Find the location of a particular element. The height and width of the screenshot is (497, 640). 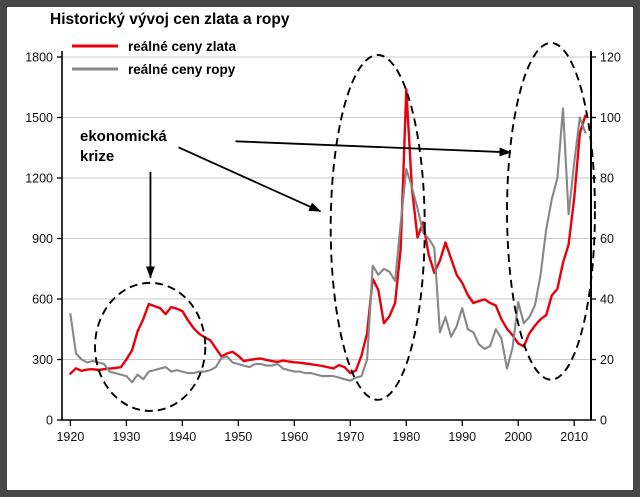

legend: reálné ceny zlata reálné ceny ropy is located at coordinates (154, 58).